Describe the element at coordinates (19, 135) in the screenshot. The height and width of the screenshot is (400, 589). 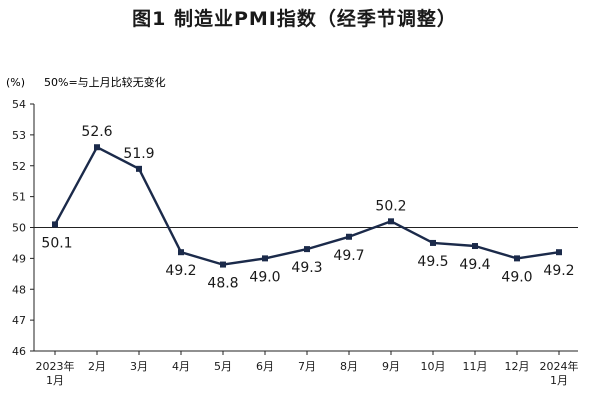
I see `y-tick-label: 53` at that location.